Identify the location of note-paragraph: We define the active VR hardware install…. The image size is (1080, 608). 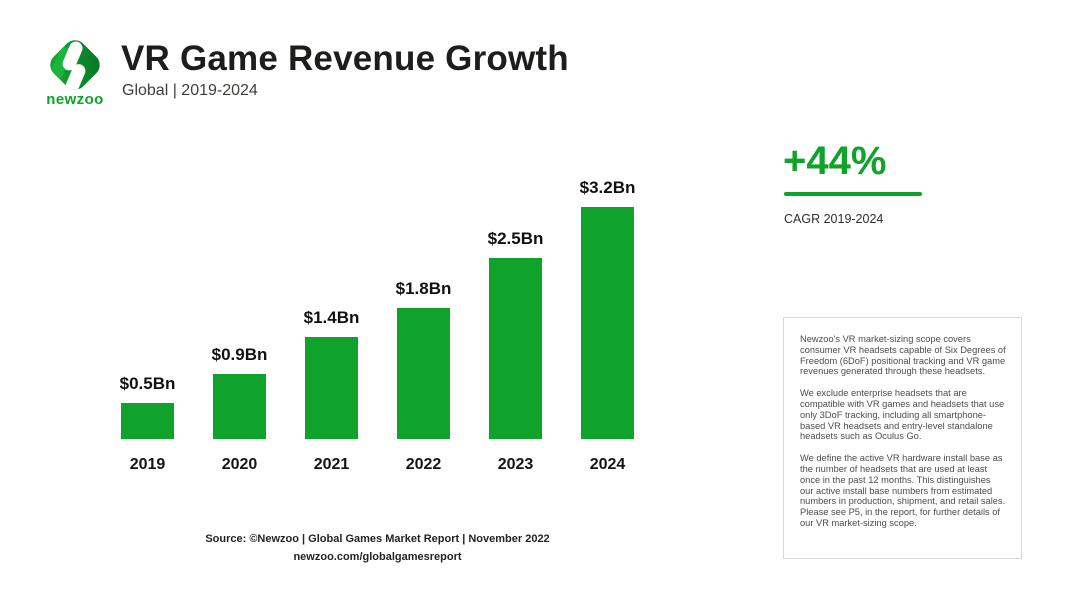
(903, 490).